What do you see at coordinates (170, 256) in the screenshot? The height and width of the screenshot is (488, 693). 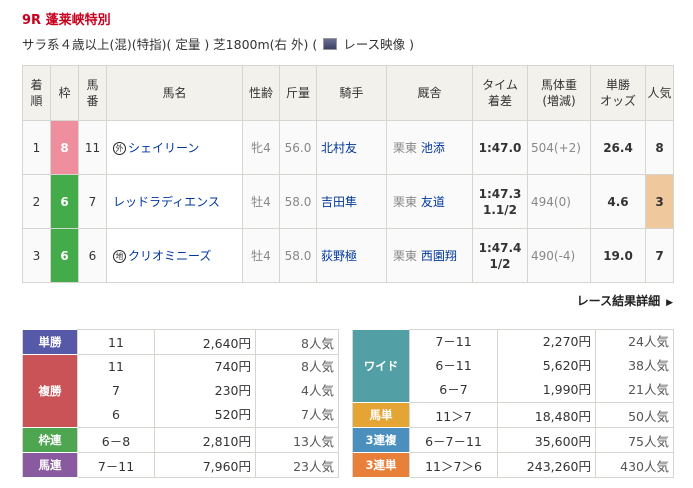 I see `horse-name-link: クリオミニーズ` at bounding box center [170, 256].